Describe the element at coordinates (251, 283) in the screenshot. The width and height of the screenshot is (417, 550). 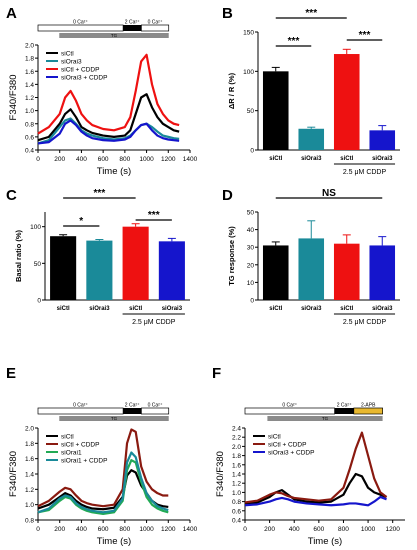
I see `y-tick-label: 10` at that location.